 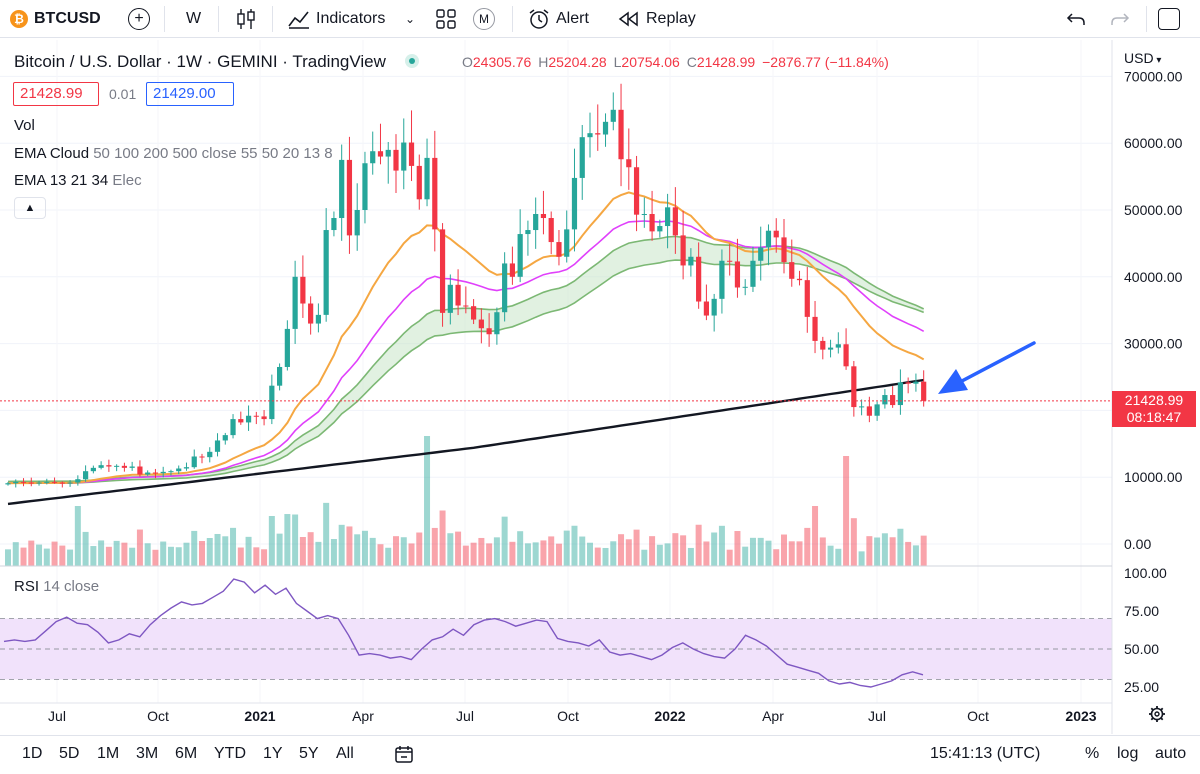 I want to click on undo-button, so click(x=1076, y=19).